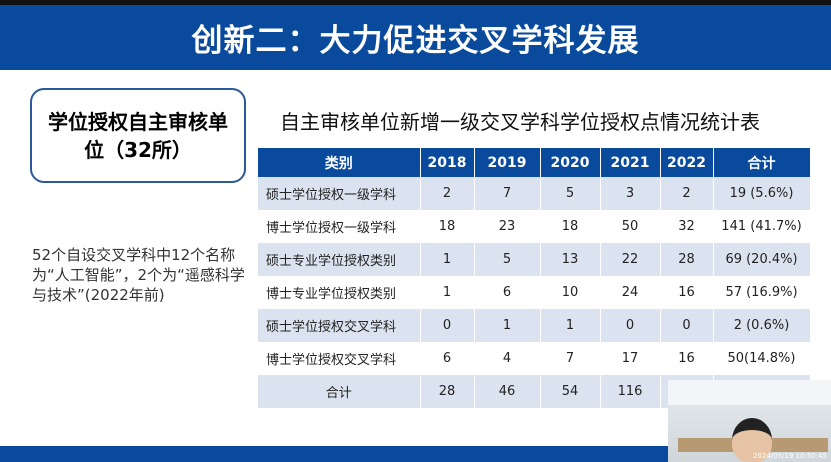 The width and height of the screenshot is (831, 462). What do you see at coordinates (507, 162) in the screenshot?
I see `header-2019: 2019` at bounding box center [507, 162].